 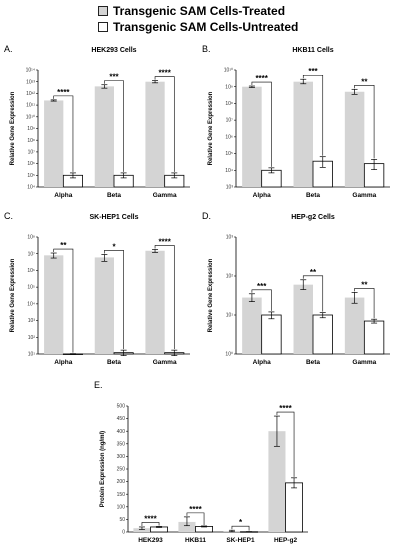 I want to click on panel-letter: A., so click(x=8, y=49).